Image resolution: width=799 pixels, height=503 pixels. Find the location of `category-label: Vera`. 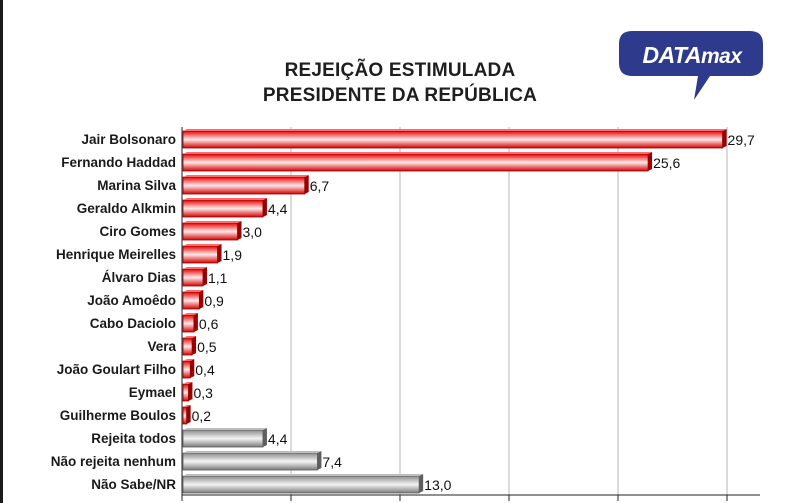

category-label: Vera is located at coordinates (161, 346).